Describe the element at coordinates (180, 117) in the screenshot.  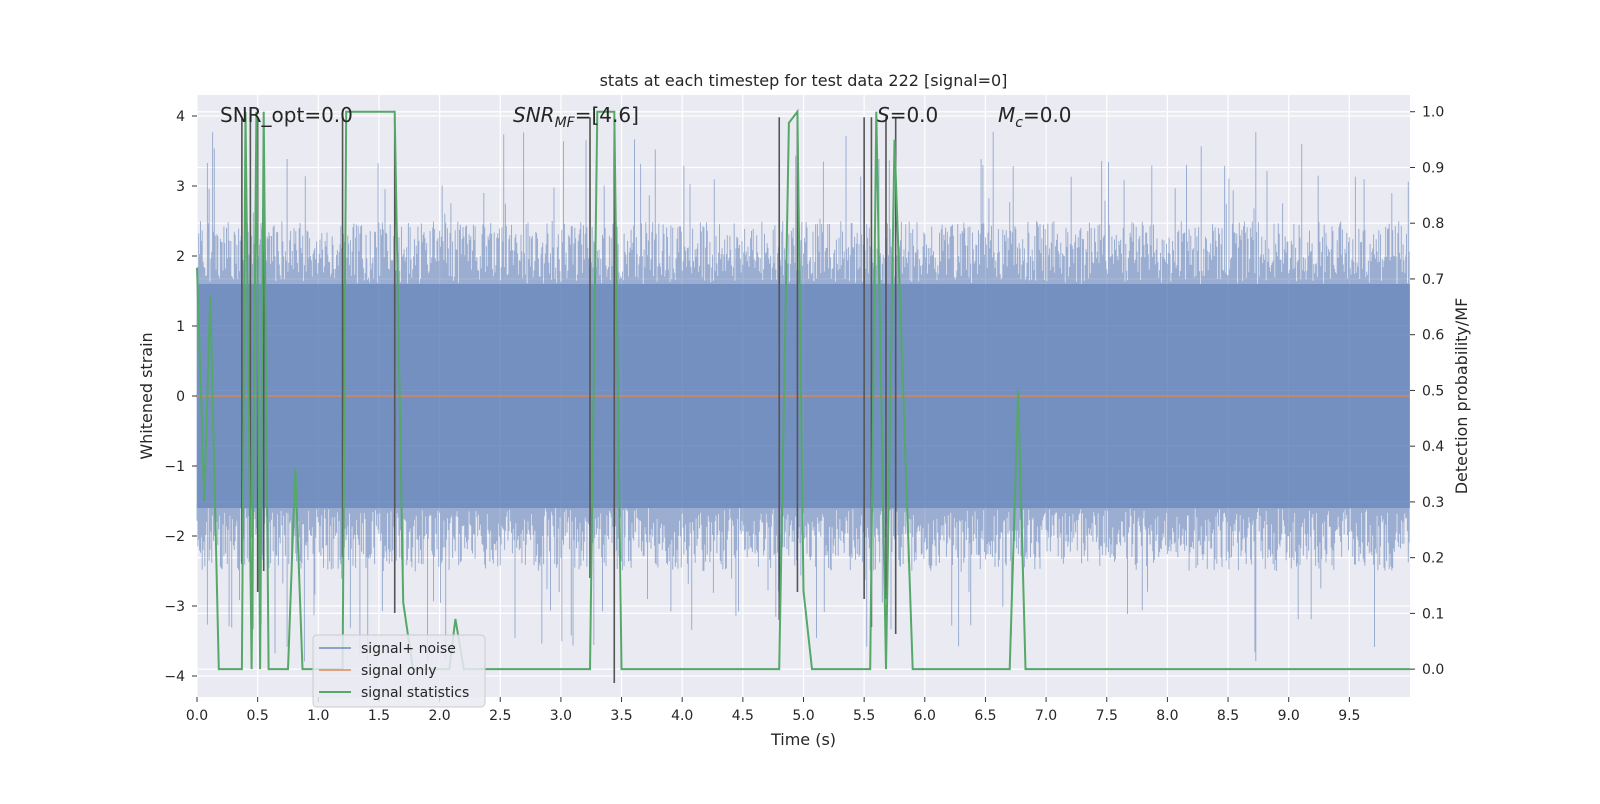
I see `y-left-tick-label: 4` at that location.